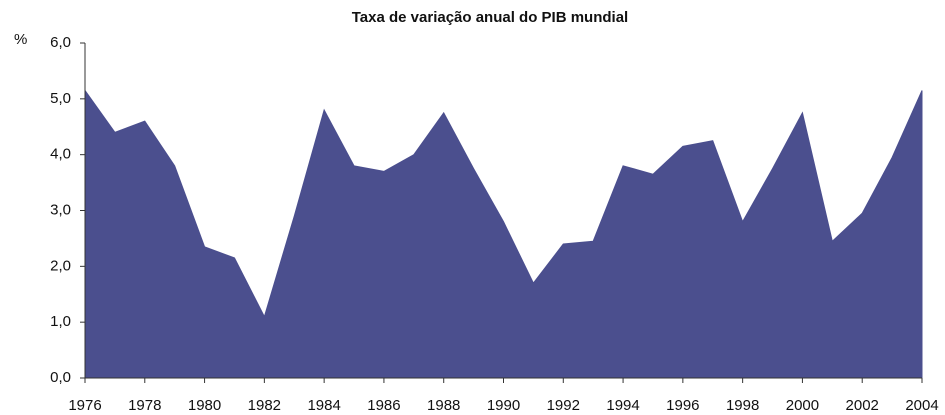 Image resolution: width=945 pixels, height=415 pixels. I want to click on y-tick-label: 5,0, so click(60, 98).